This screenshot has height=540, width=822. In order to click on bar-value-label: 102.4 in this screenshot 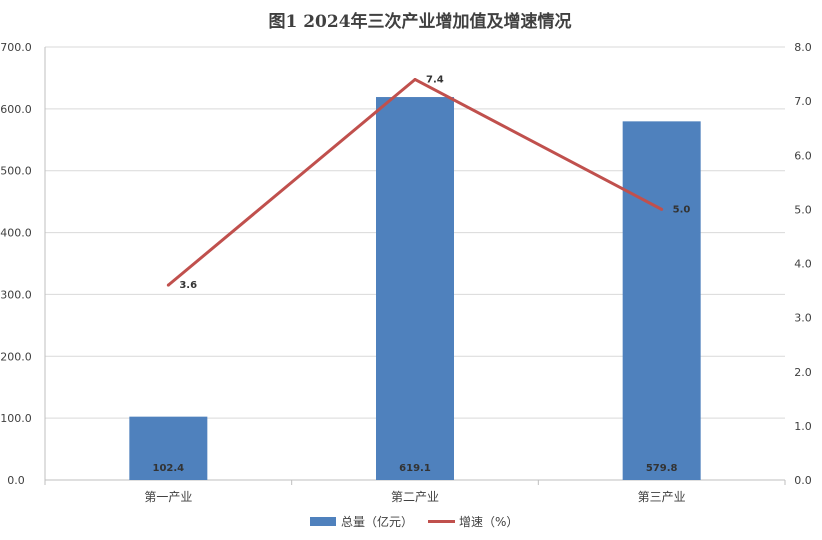, I will do `click(169, 468)`.